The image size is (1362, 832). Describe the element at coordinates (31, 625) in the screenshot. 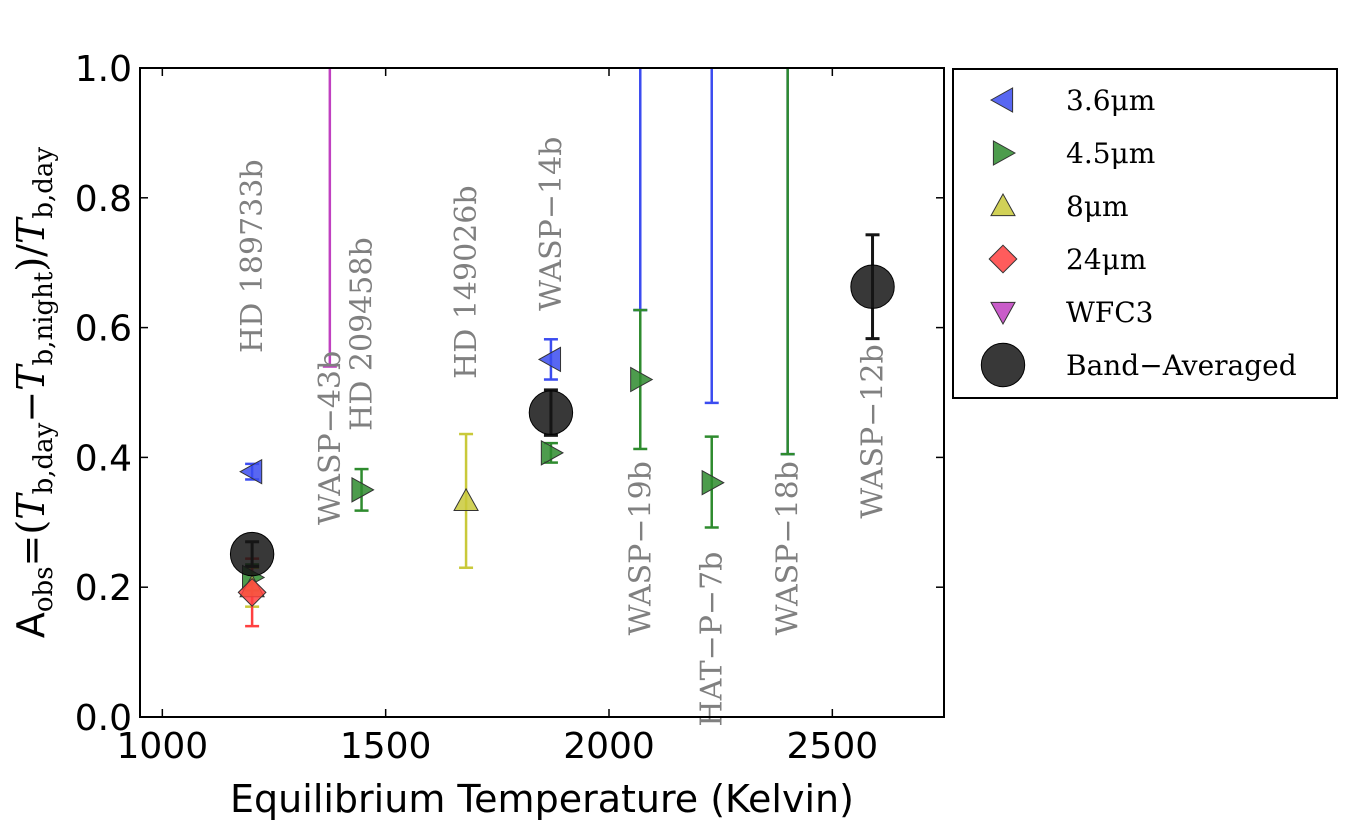

I see `ylabel-prefix: A` at that location.